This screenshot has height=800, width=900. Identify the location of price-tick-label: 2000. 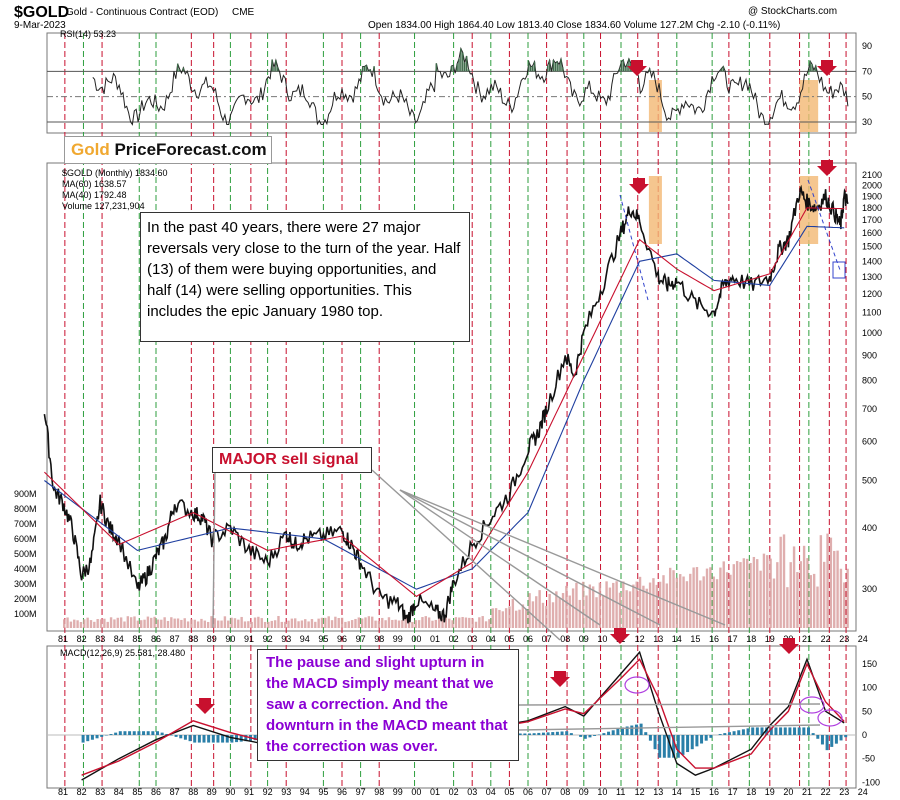
(872, 185).